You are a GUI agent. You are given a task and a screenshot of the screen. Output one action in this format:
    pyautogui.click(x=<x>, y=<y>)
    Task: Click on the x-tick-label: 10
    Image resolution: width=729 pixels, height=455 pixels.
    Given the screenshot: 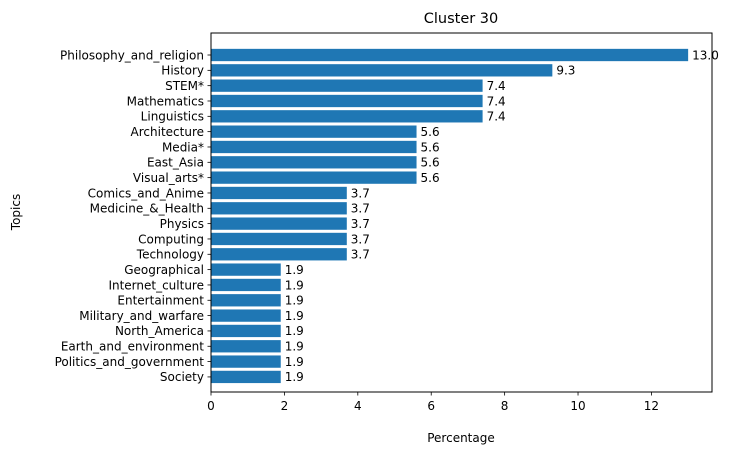 What is the action you would take?
    pyautogui.click(x=577, y=406)
    